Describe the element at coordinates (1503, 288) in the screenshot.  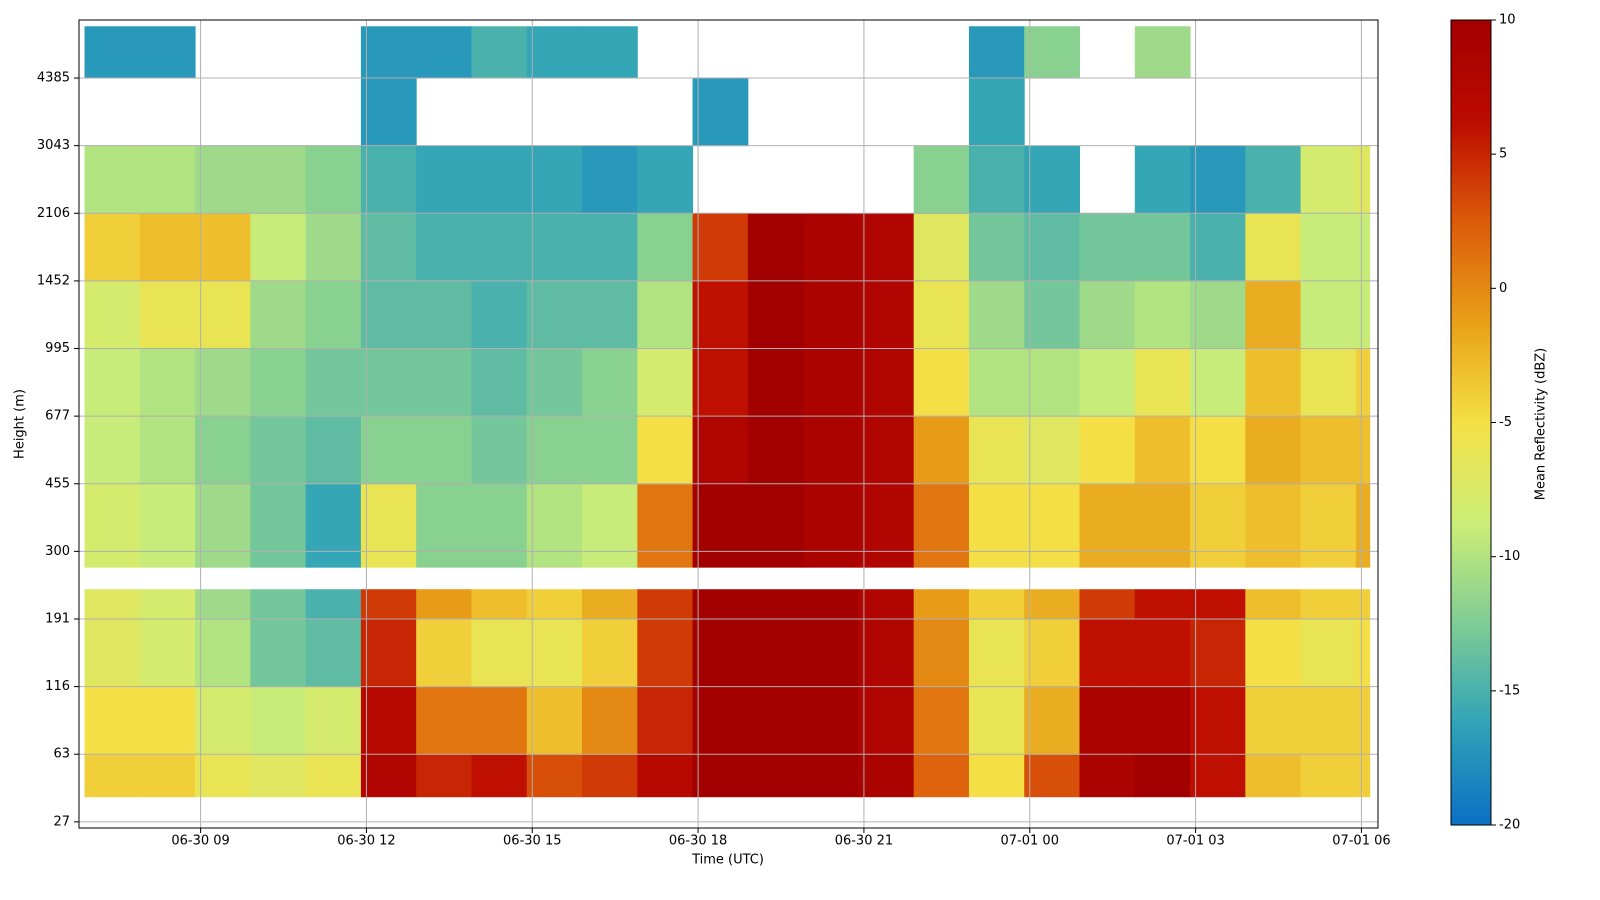
I see `colorbar-tick-label: 0` at that location.